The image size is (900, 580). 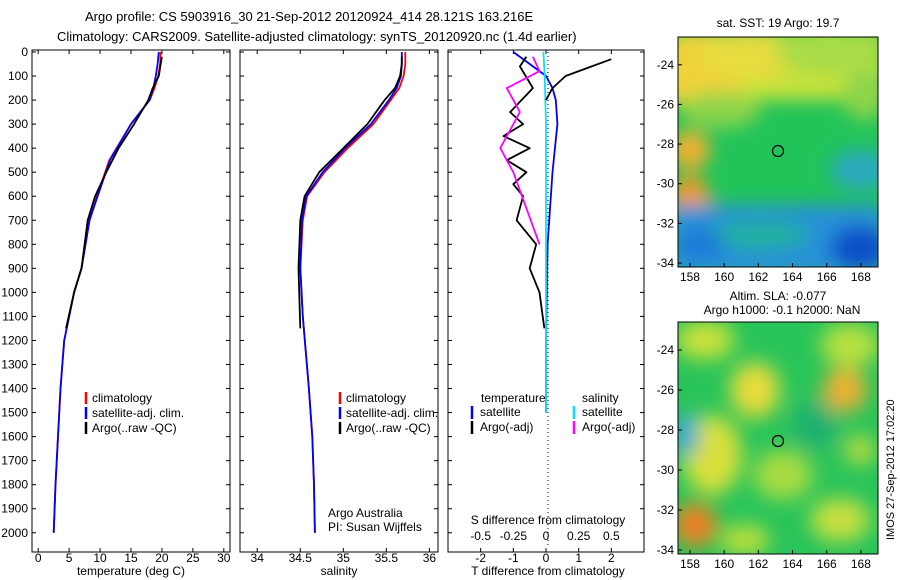 What do you see at coordinates (18, 148) in the screenshot?
I see `depth-tick-label: 400` at bounding box center [18, 148].